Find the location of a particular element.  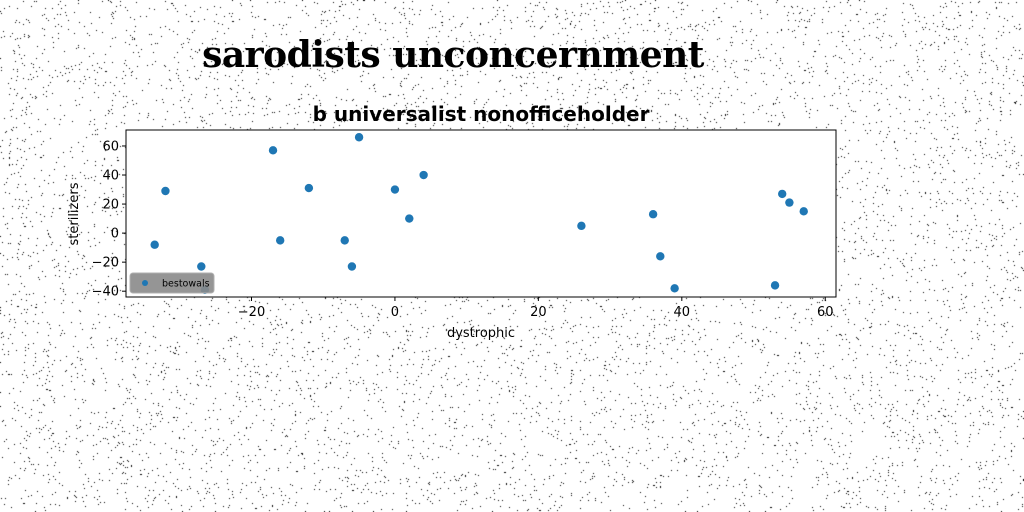

figure-suptitle: sarodists unconcernment is located at coordinates (453, 55).